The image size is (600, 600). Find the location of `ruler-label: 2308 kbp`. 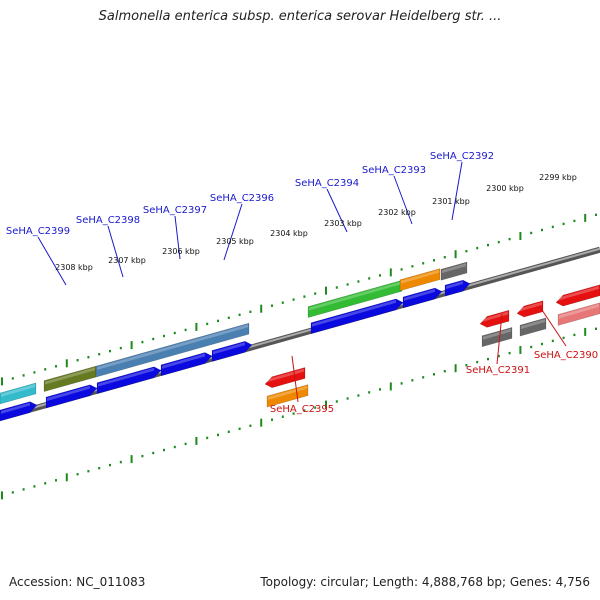

ruler-label: 2308 kbp is located at coordinates (74, 267).